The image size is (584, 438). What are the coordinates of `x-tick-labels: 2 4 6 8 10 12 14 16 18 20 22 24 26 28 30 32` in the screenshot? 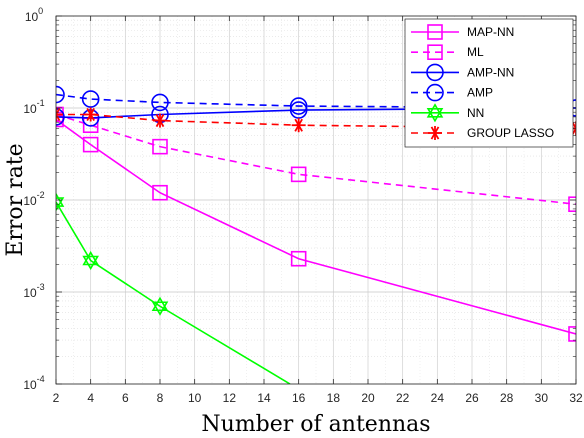 It's located at (318, 398).